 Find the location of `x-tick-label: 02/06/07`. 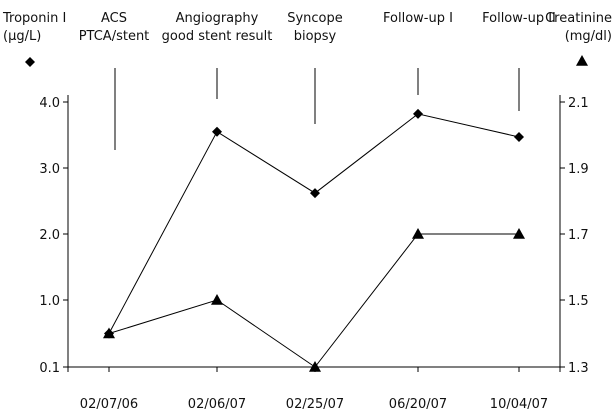

x-tick-label: 02/06/07 is located at coordinates (217, 404).